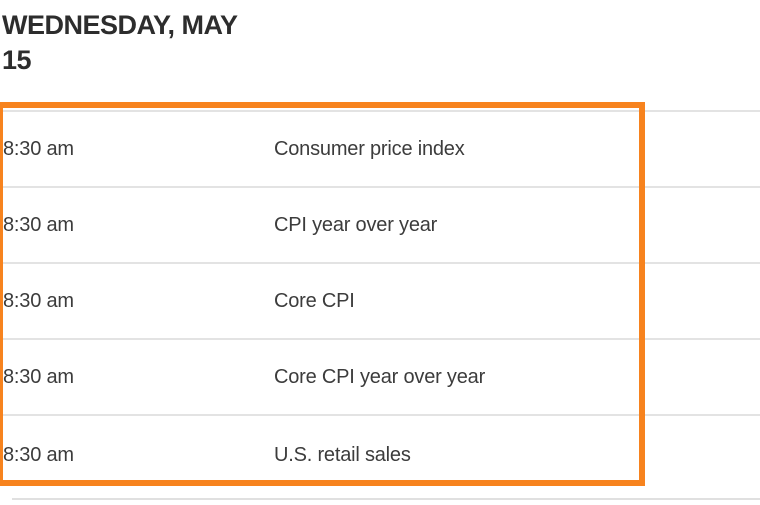  Describe the element at coordinates (120, 42) in the screenshot. I see `day-header: WEDNESDAY, MAY 15` at that location.